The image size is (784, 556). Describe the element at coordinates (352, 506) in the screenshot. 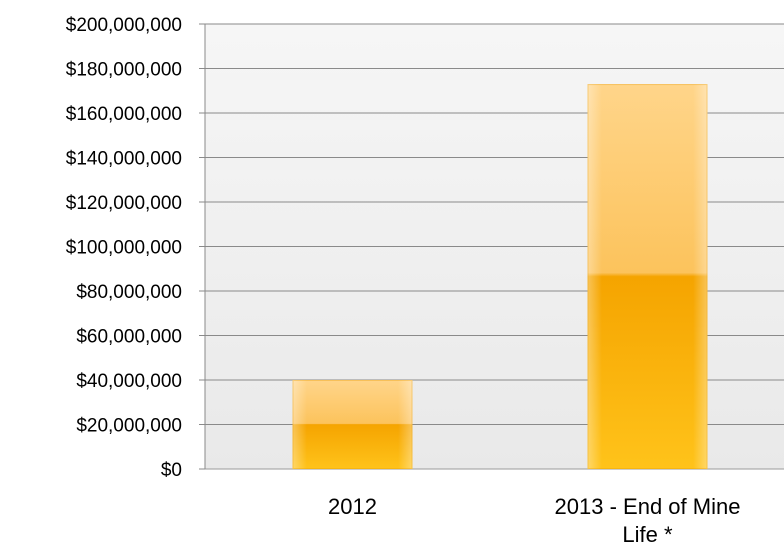

I see `x-category-label: 2012` at that location.